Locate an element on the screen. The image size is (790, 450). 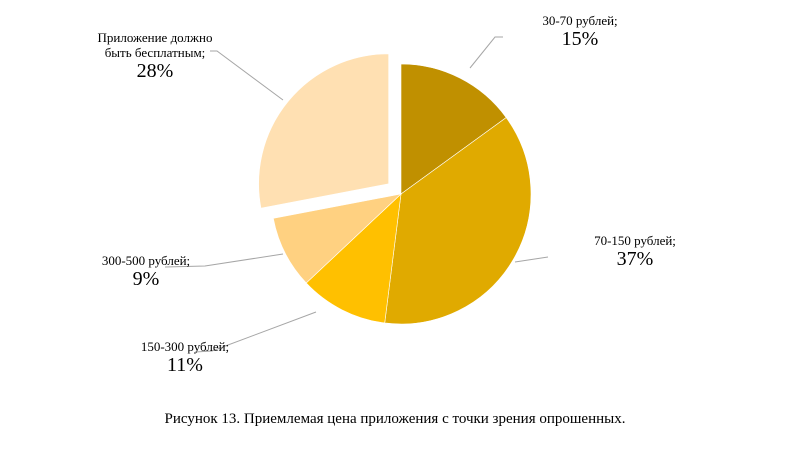
data-label-300-500: 300-500 рублей; 9% is located at coordinates (146, 271).